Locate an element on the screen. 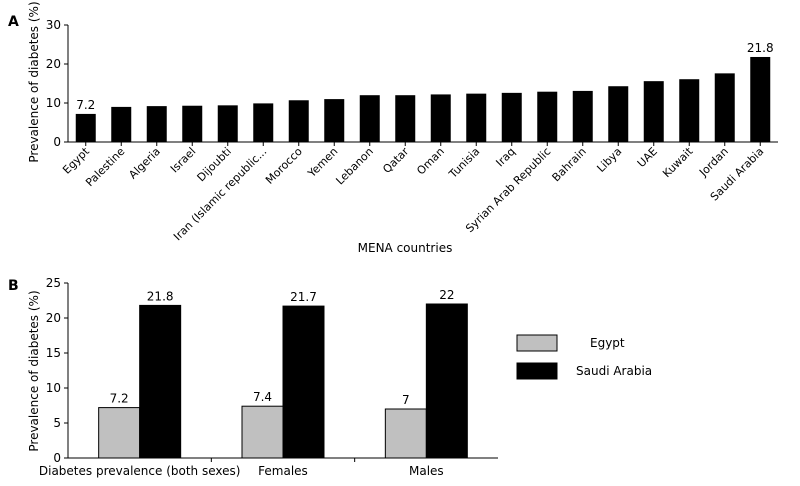 This screenshot has height=486, width=800. panel-a-category-label: Egypt is located at coordinates (76, 160).